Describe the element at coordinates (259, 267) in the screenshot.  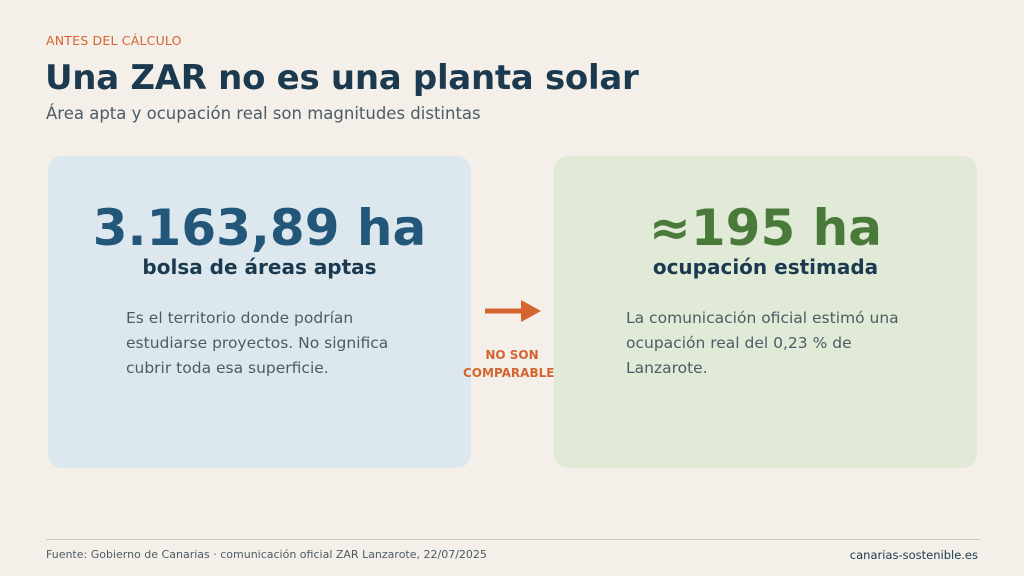
I see `suitable-area-label: bolsa de áreas aptas` at that location.